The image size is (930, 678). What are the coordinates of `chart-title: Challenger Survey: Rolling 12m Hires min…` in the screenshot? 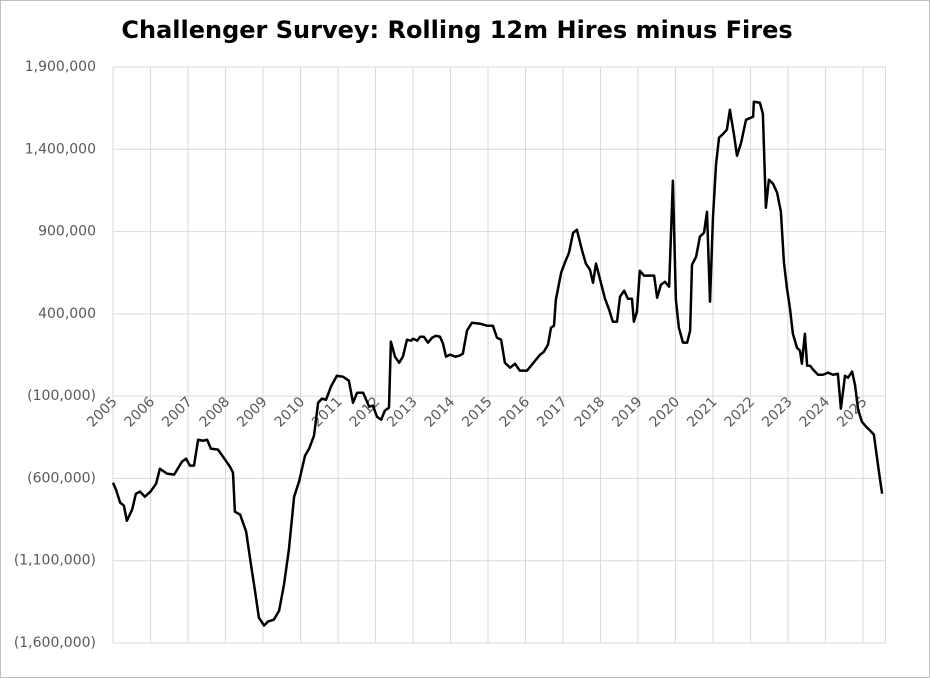 It's located at (456, 30).